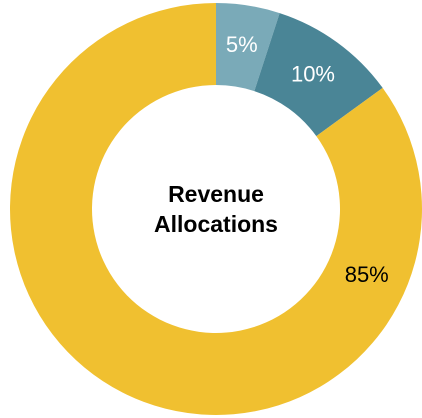 The width and height of the screenshot is (422, 418). Describe the element at coordinates (242, 44) in the screenshot. I see `segment-label: 5%` at that location.